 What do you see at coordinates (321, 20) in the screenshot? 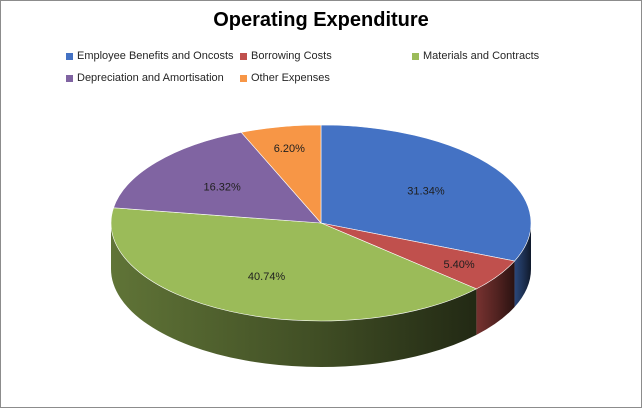
I see `chart-title: Operating Expenditure` at bounding box center [321, 20].